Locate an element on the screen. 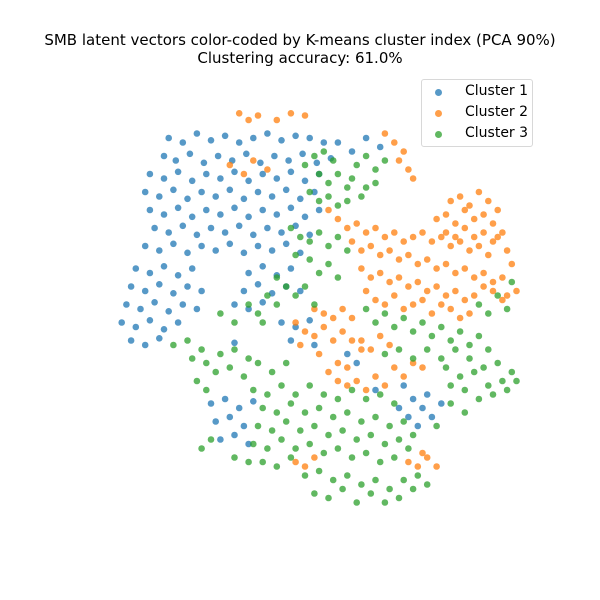 Image resolution: width=600 pixels, height=600 pixels. legend-label-cluster-2: Cluster 2 is located at coordinates (497, 112).